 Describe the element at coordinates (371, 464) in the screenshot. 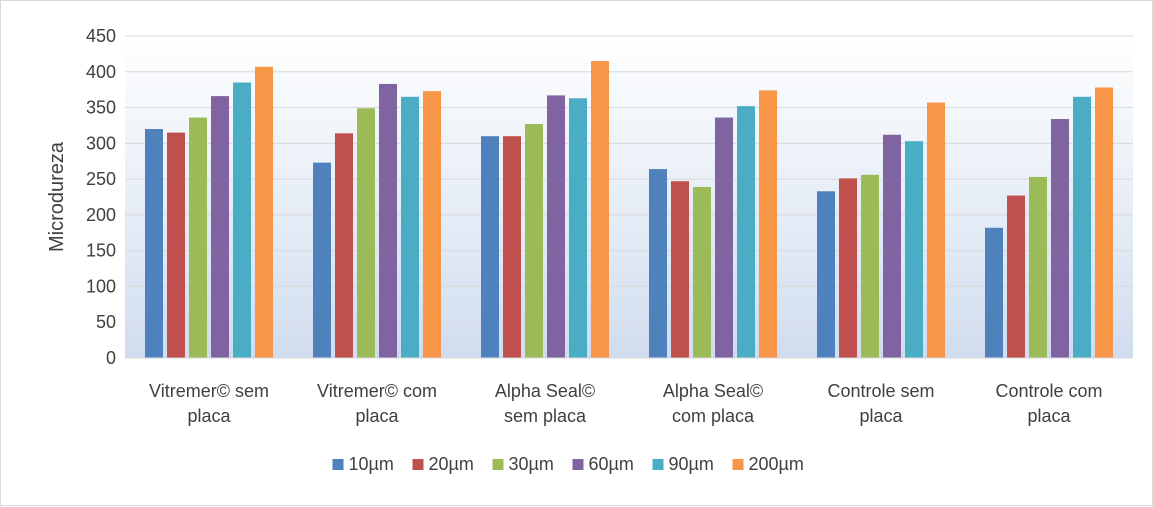

I see `legend-label: 10µm` at that location.